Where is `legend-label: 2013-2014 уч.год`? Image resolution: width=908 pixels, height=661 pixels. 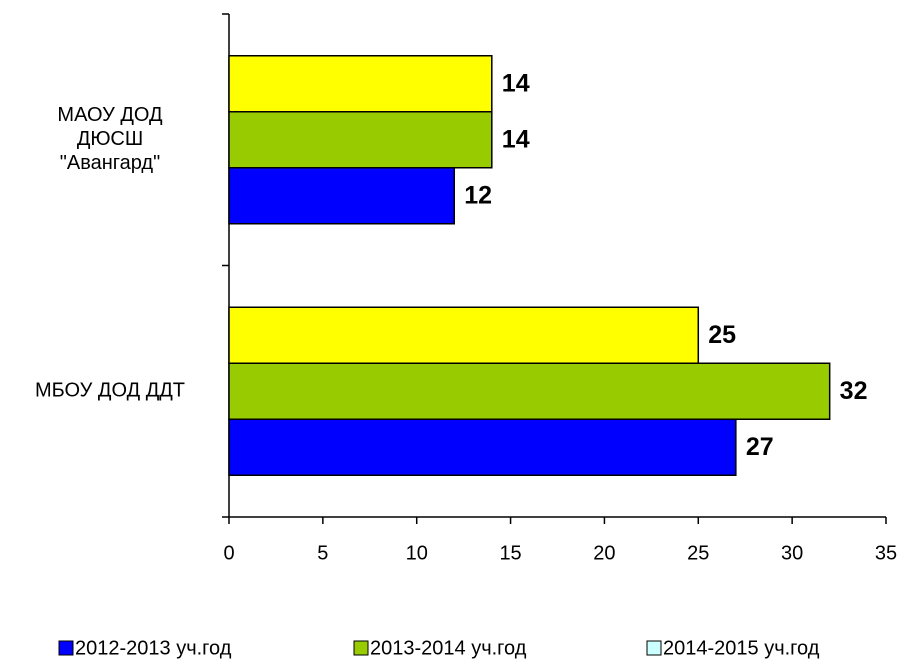 legend-label: 2013-2014 уч.год is located at coordinates (448, 648).